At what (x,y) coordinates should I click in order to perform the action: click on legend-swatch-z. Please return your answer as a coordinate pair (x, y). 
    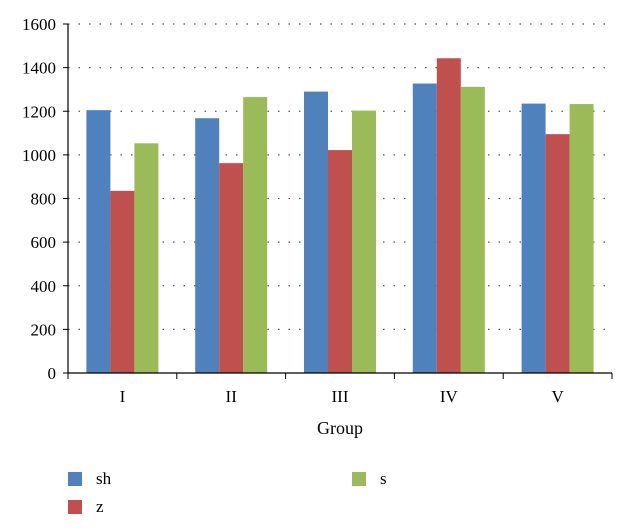
    Looking at the image, I should click on (75, 507).